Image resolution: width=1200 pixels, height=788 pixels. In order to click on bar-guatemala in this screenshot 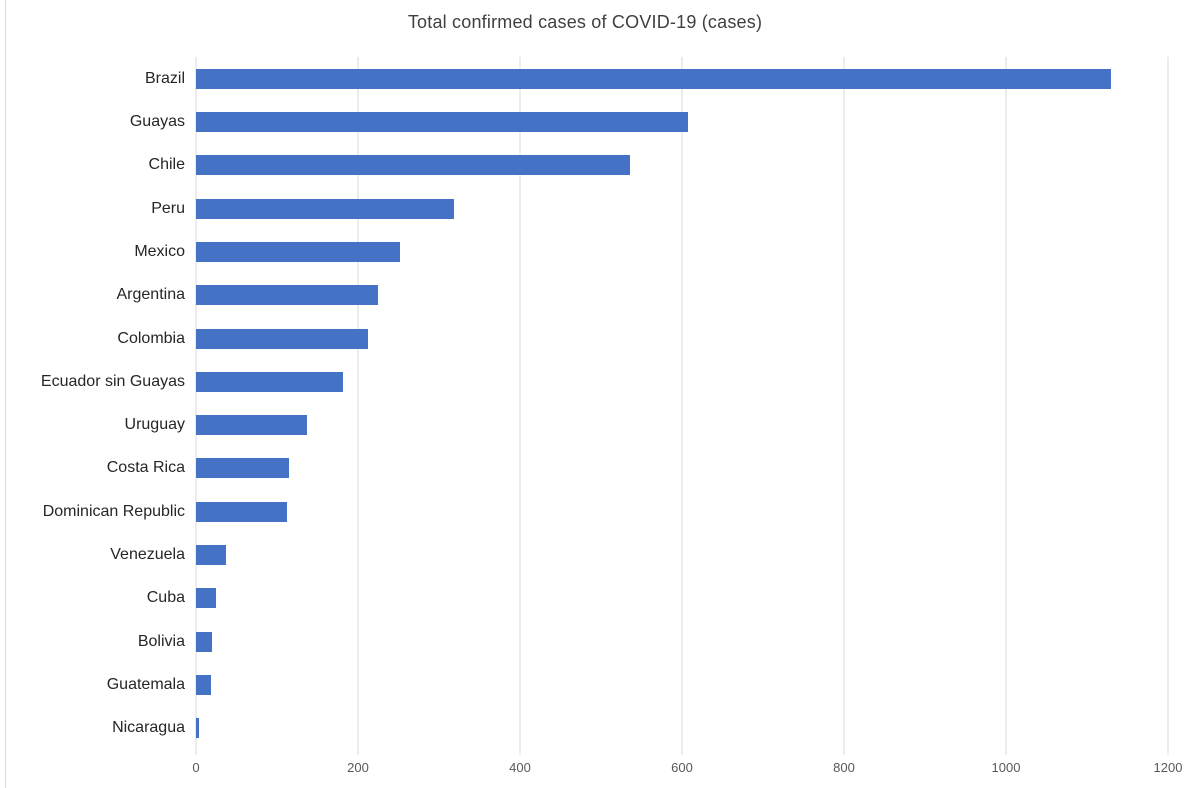, I will do `click(203, 685)`.